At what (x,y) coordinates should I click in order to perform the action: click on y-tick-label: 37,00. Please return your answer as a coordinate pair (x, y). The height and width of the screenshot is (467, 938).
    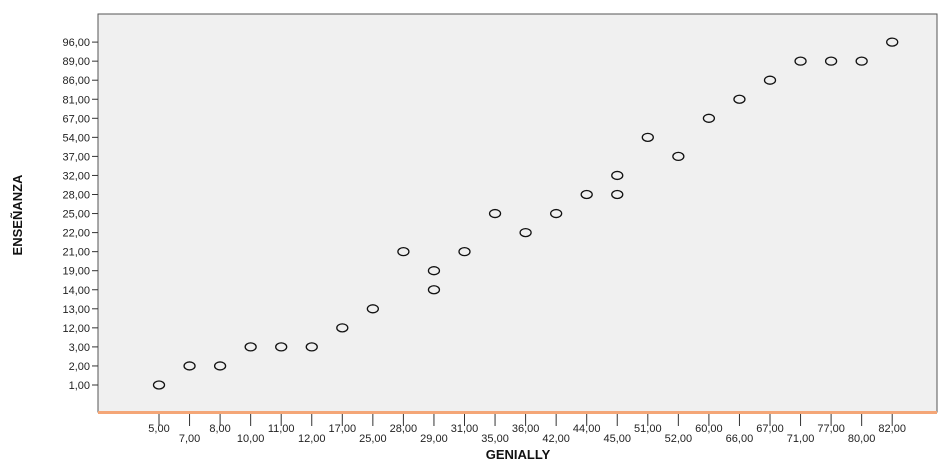
    Looking at the image, I should click on (76, 157).